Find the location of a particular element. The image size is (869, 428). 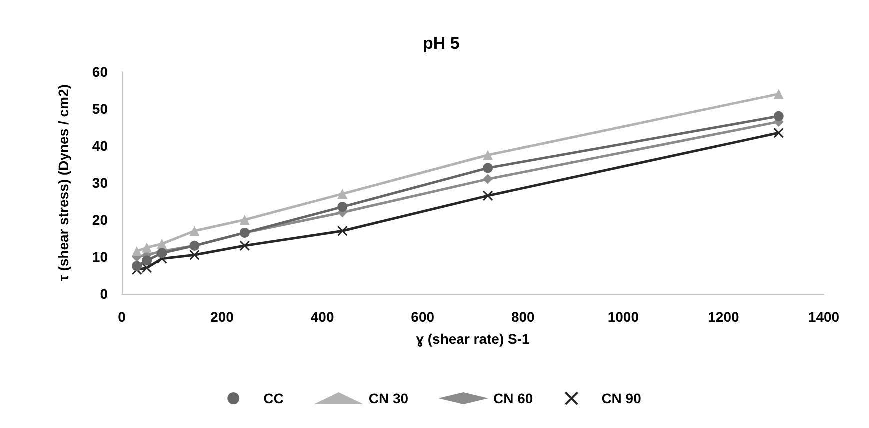

legend-label: CN 90 is located at coordinates (622, 398).